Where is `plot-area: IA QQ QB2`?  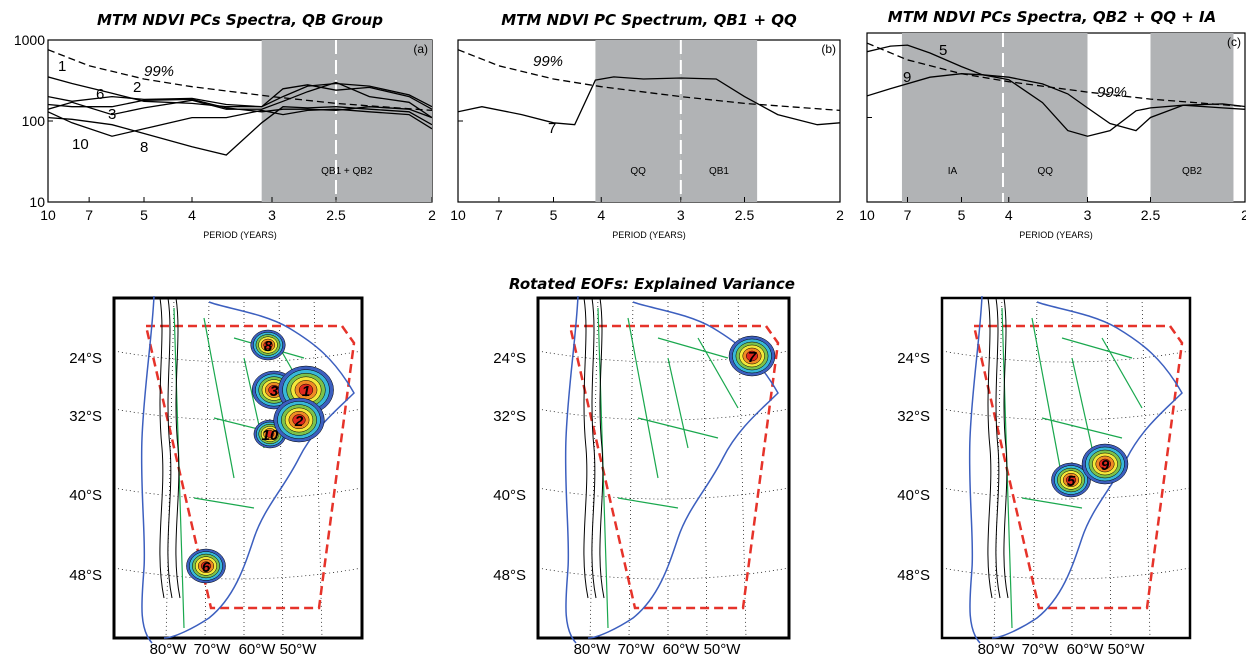
plot-area: IA QQ QB2 is located at coordinates (1056, 117).